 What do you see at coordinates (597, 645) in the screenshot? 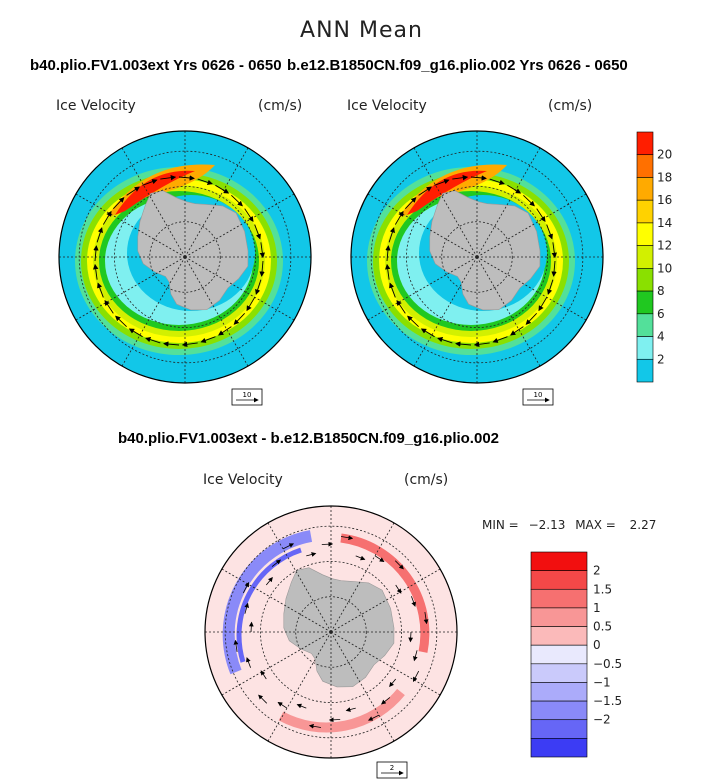
I see `colorbar-tick-label: 0` at bounding box center [597, 645].